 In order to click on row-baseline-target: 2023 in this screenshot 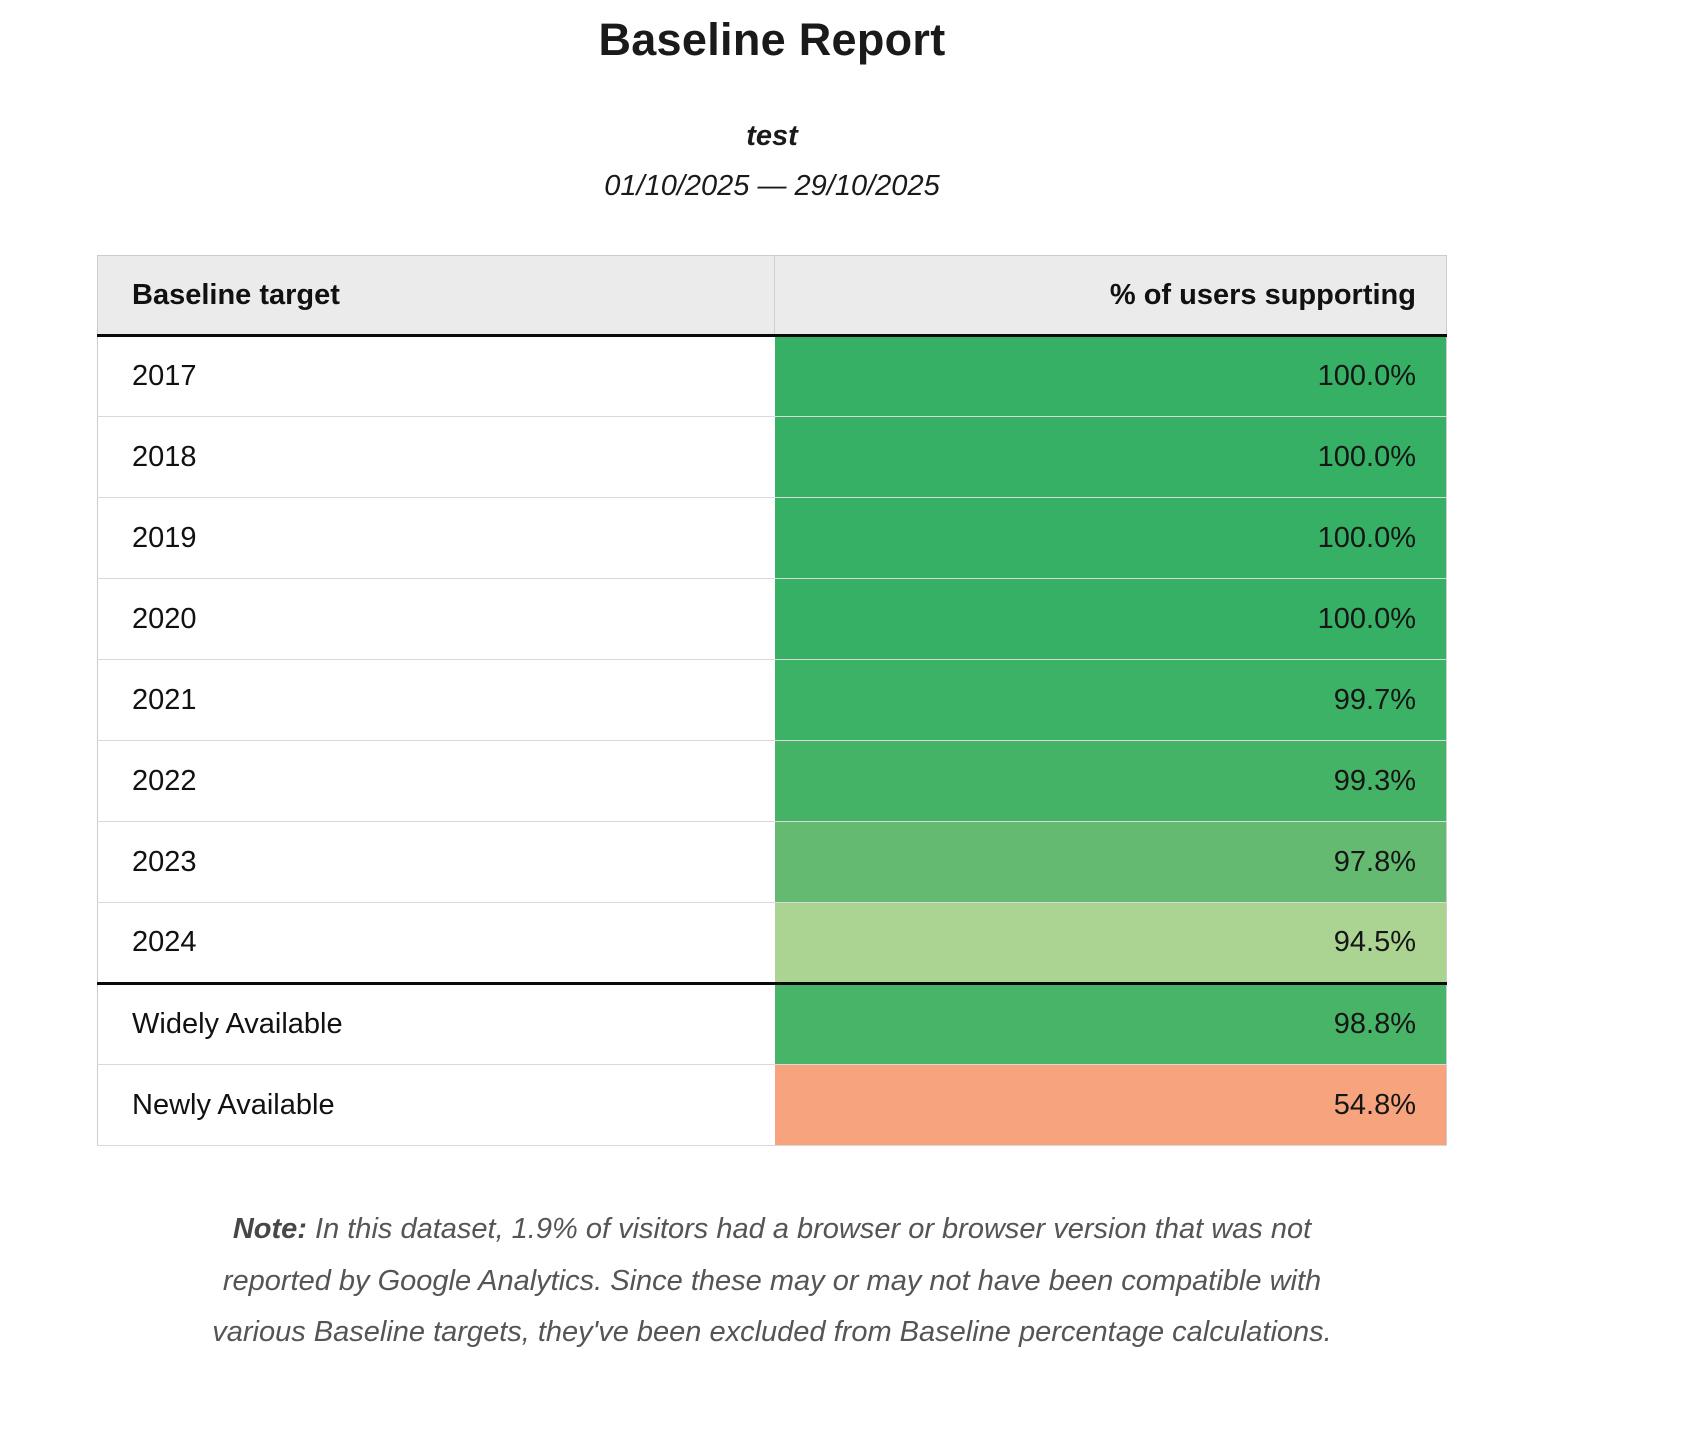, I will do `click(436, 862)`.